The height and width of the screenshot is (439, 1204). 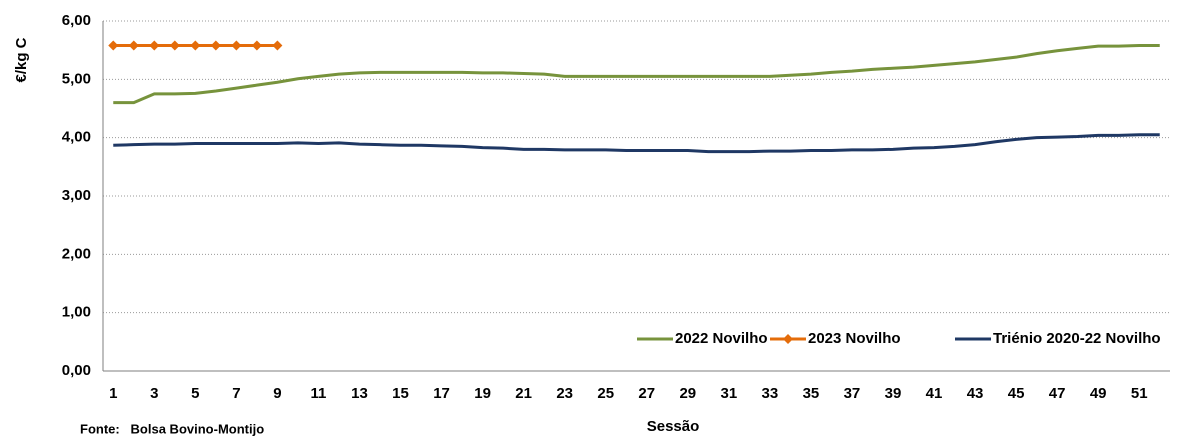 I want to click on x-tick-label: 41, so click(x=934, y=393).